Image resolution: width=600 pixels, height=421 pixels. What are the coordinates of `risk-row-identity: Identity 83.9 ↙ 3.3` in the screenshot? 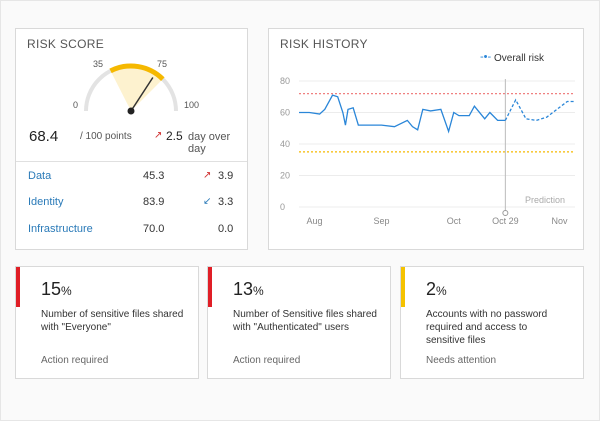 It's located at (133, 204).